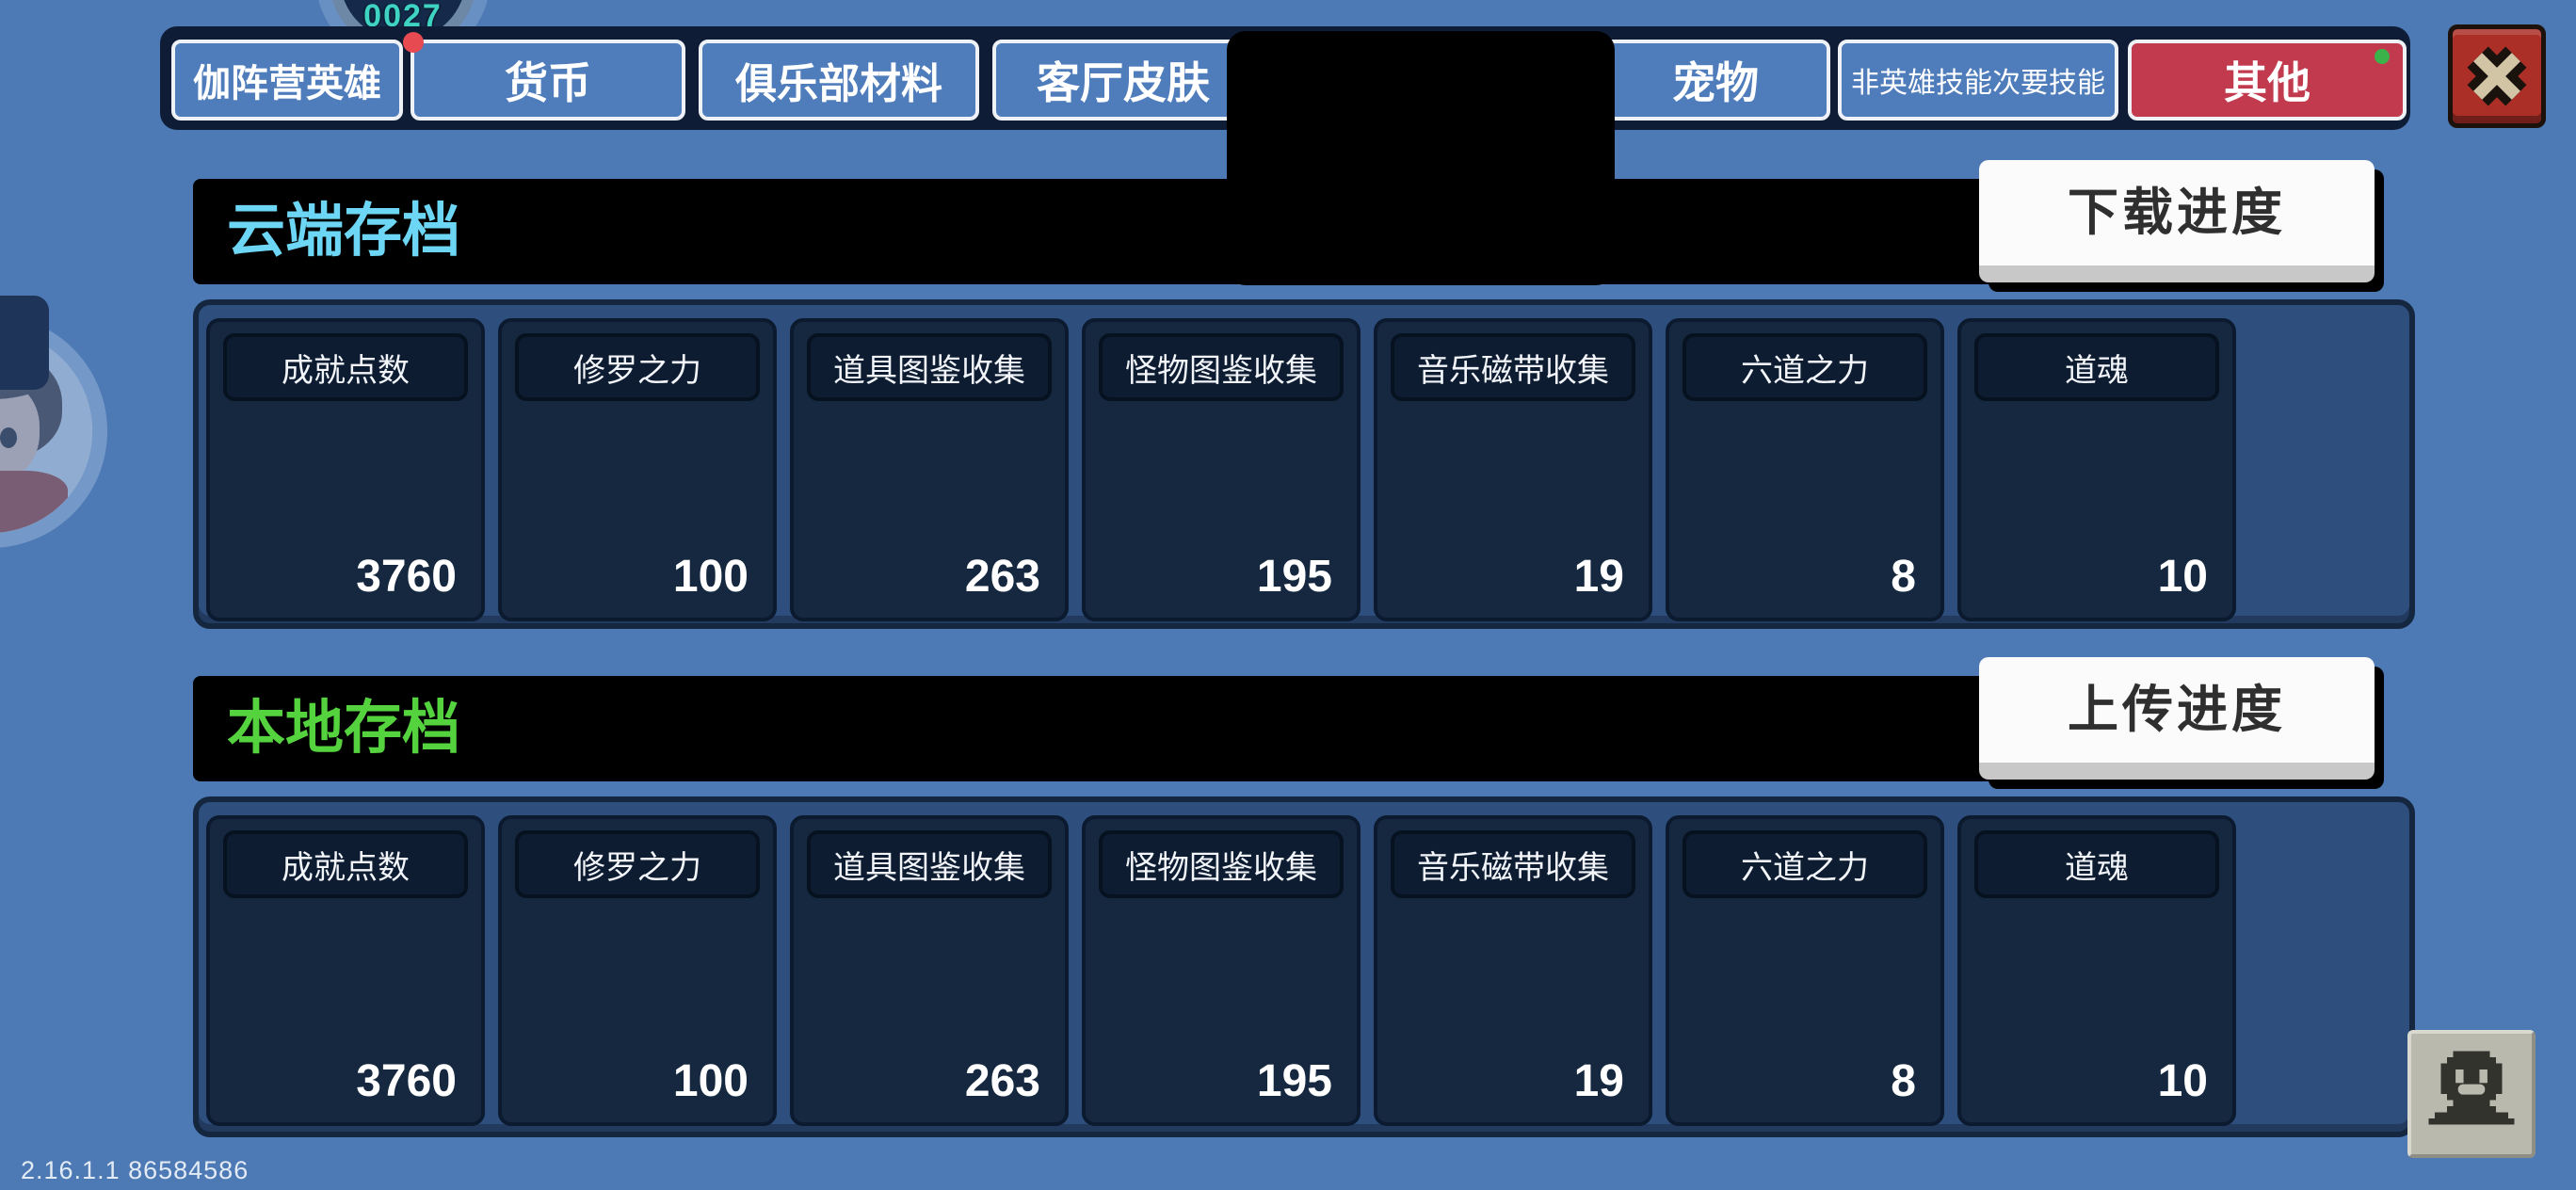 The height and width of the screenshot is (1190, 2576). I want to click on avatar-scarf, so click(34, 502).